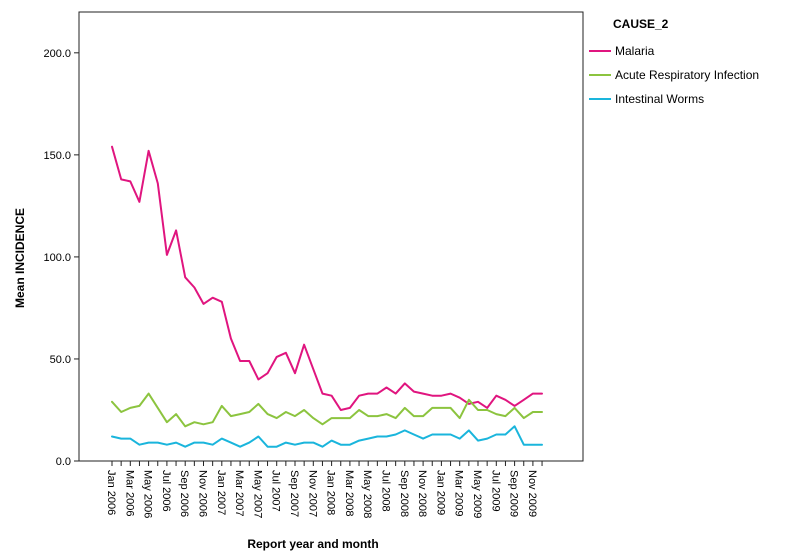 This screenshot has width=790, height=558. I want to click on x-tick-label: Jul 2006, so click(166, 491).